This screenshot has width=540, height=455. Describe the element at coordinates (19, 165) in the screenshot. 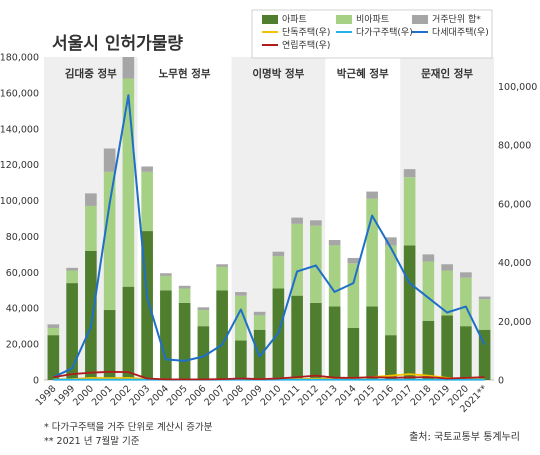

I see `y-left-tick-label: 120,000` at that location.